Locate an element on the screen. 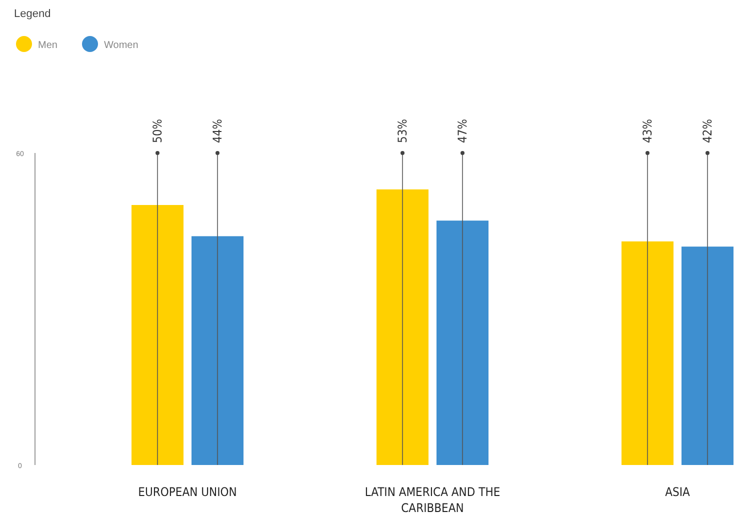 Image resolution: width=751 pixels, height=516 pixels. legend-title: Legend is located at coordinates (32, 14).